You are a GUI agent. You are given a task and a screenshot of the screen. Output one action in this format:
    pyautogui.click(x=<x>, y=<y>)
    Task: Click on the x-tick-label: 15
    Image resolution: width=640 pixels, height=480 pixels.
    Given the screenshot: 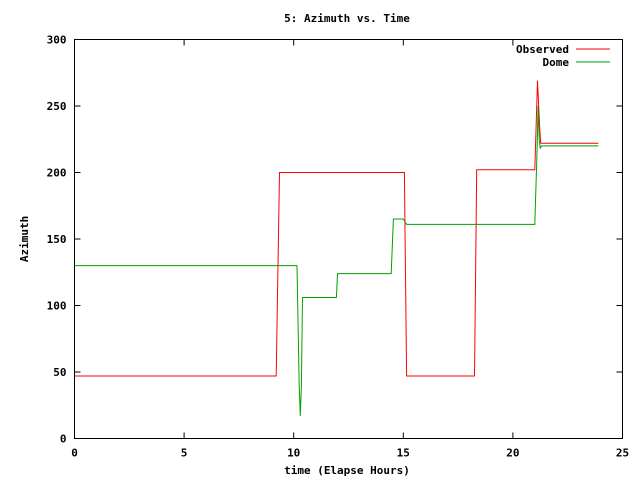 What is the action you would take?
    pyautogui.click(x=403, y=453)
    